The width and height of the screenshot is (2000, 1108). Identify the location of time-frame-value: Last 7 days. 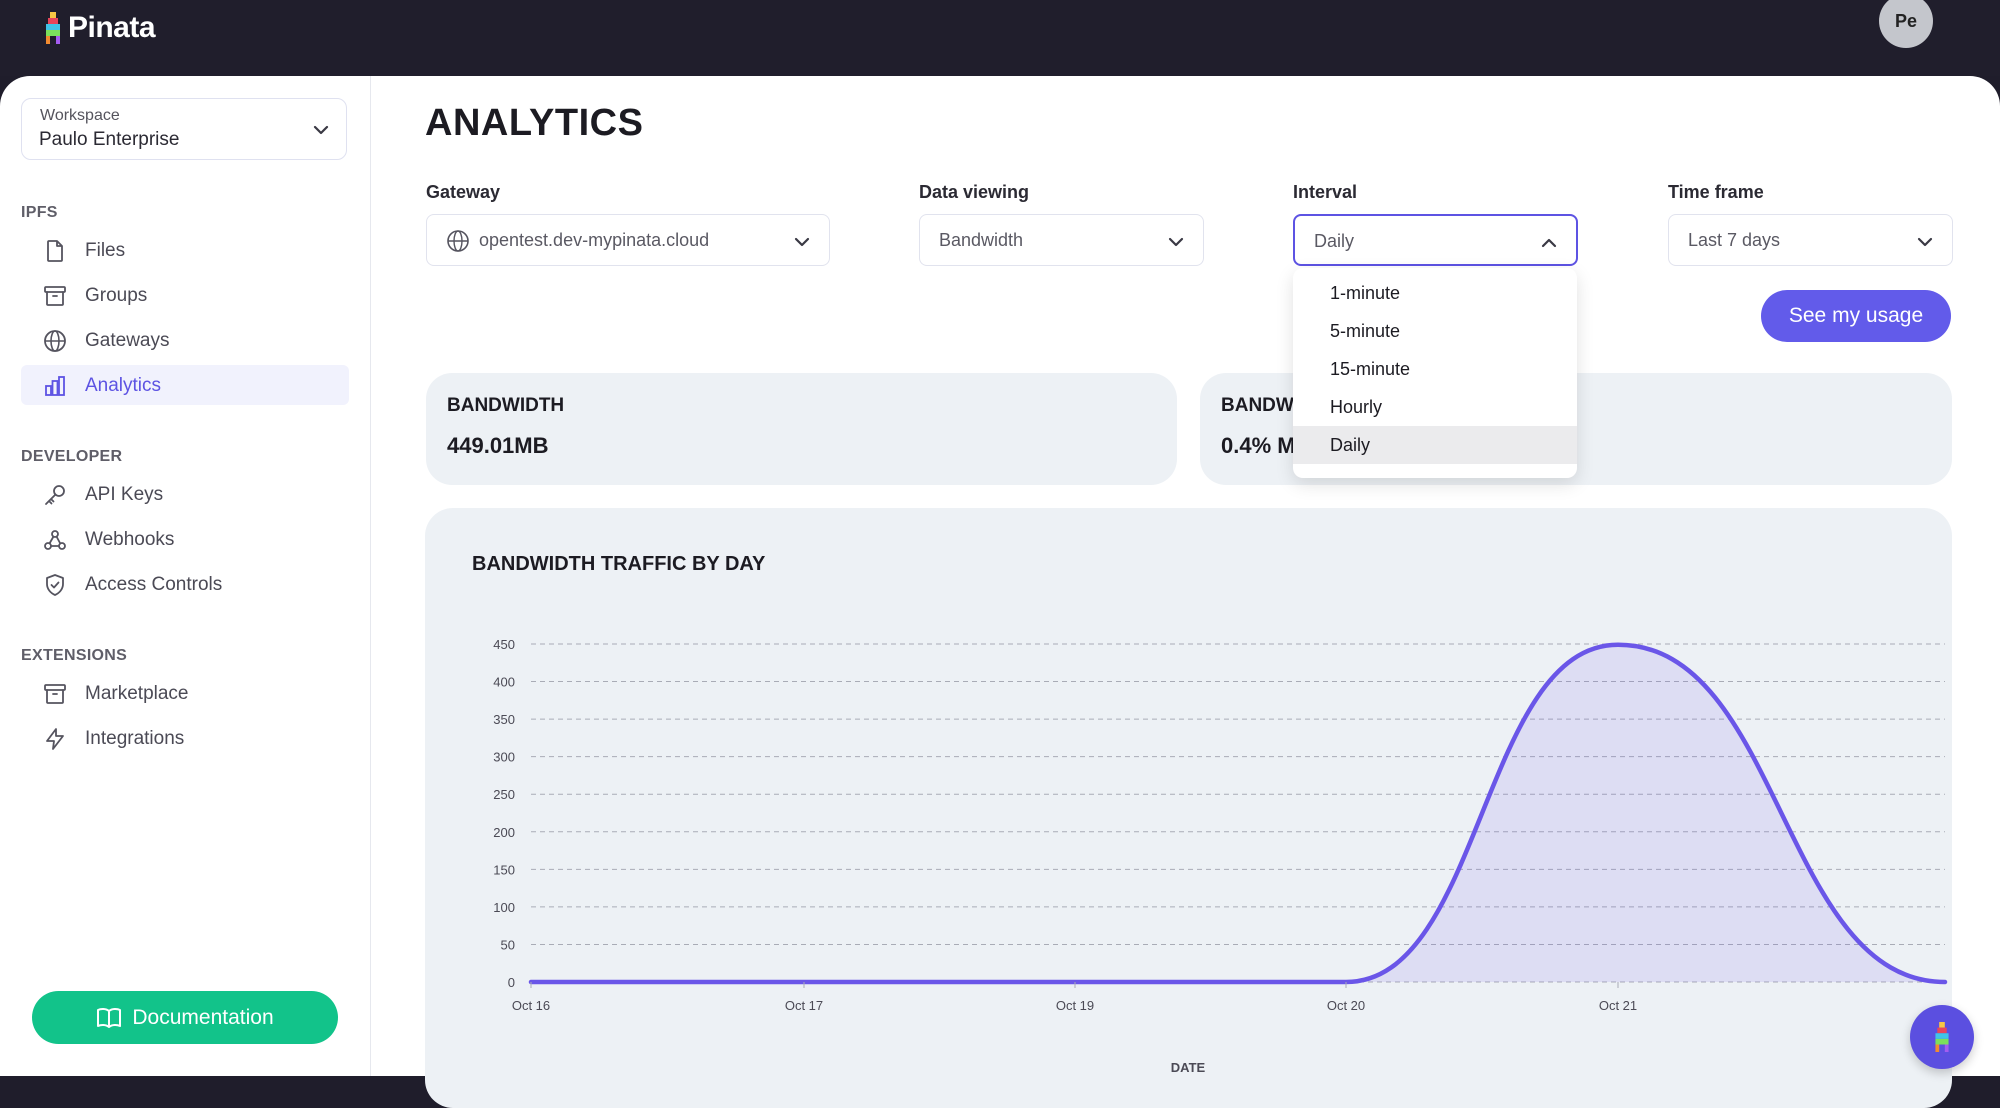
(1734, 240).